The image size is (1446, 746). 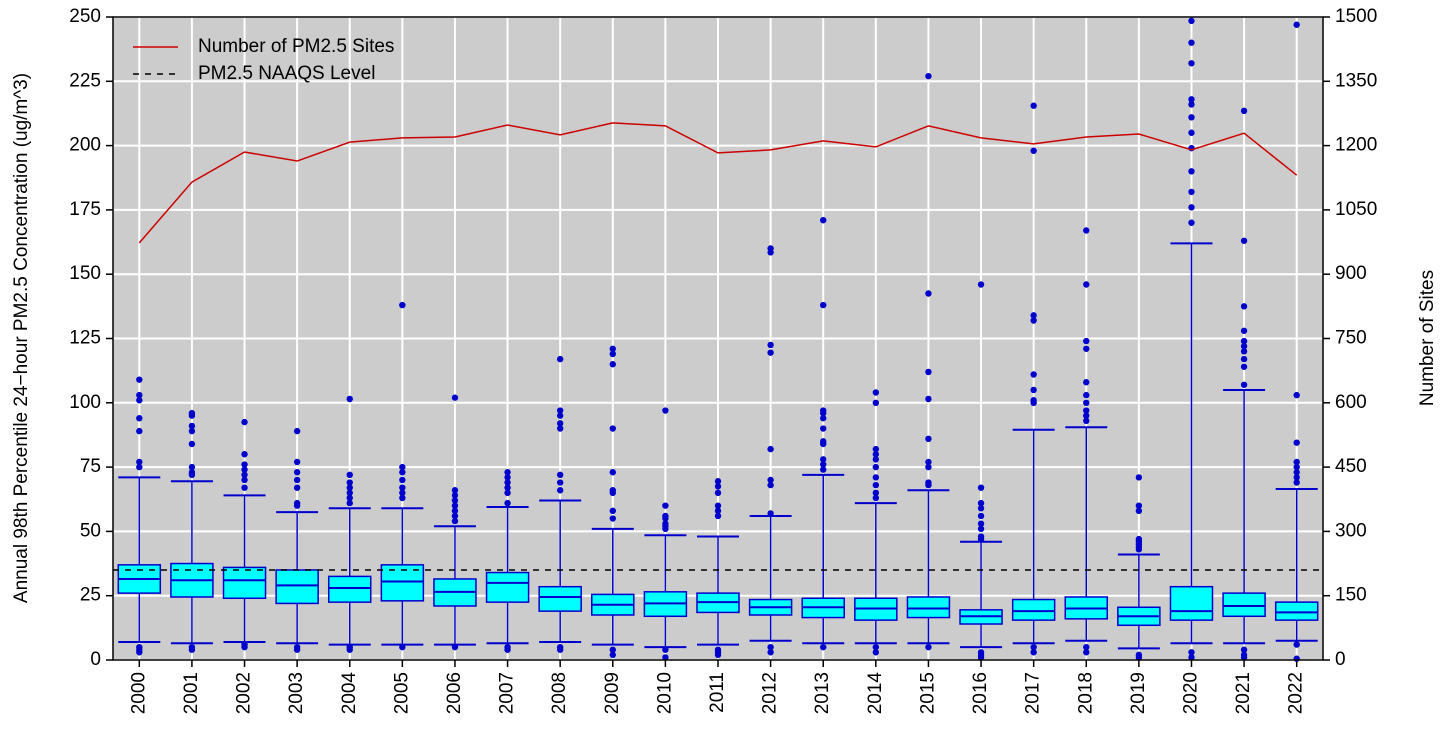 I want to click on x-tick-label: 2015, so click(x=927, y=693).